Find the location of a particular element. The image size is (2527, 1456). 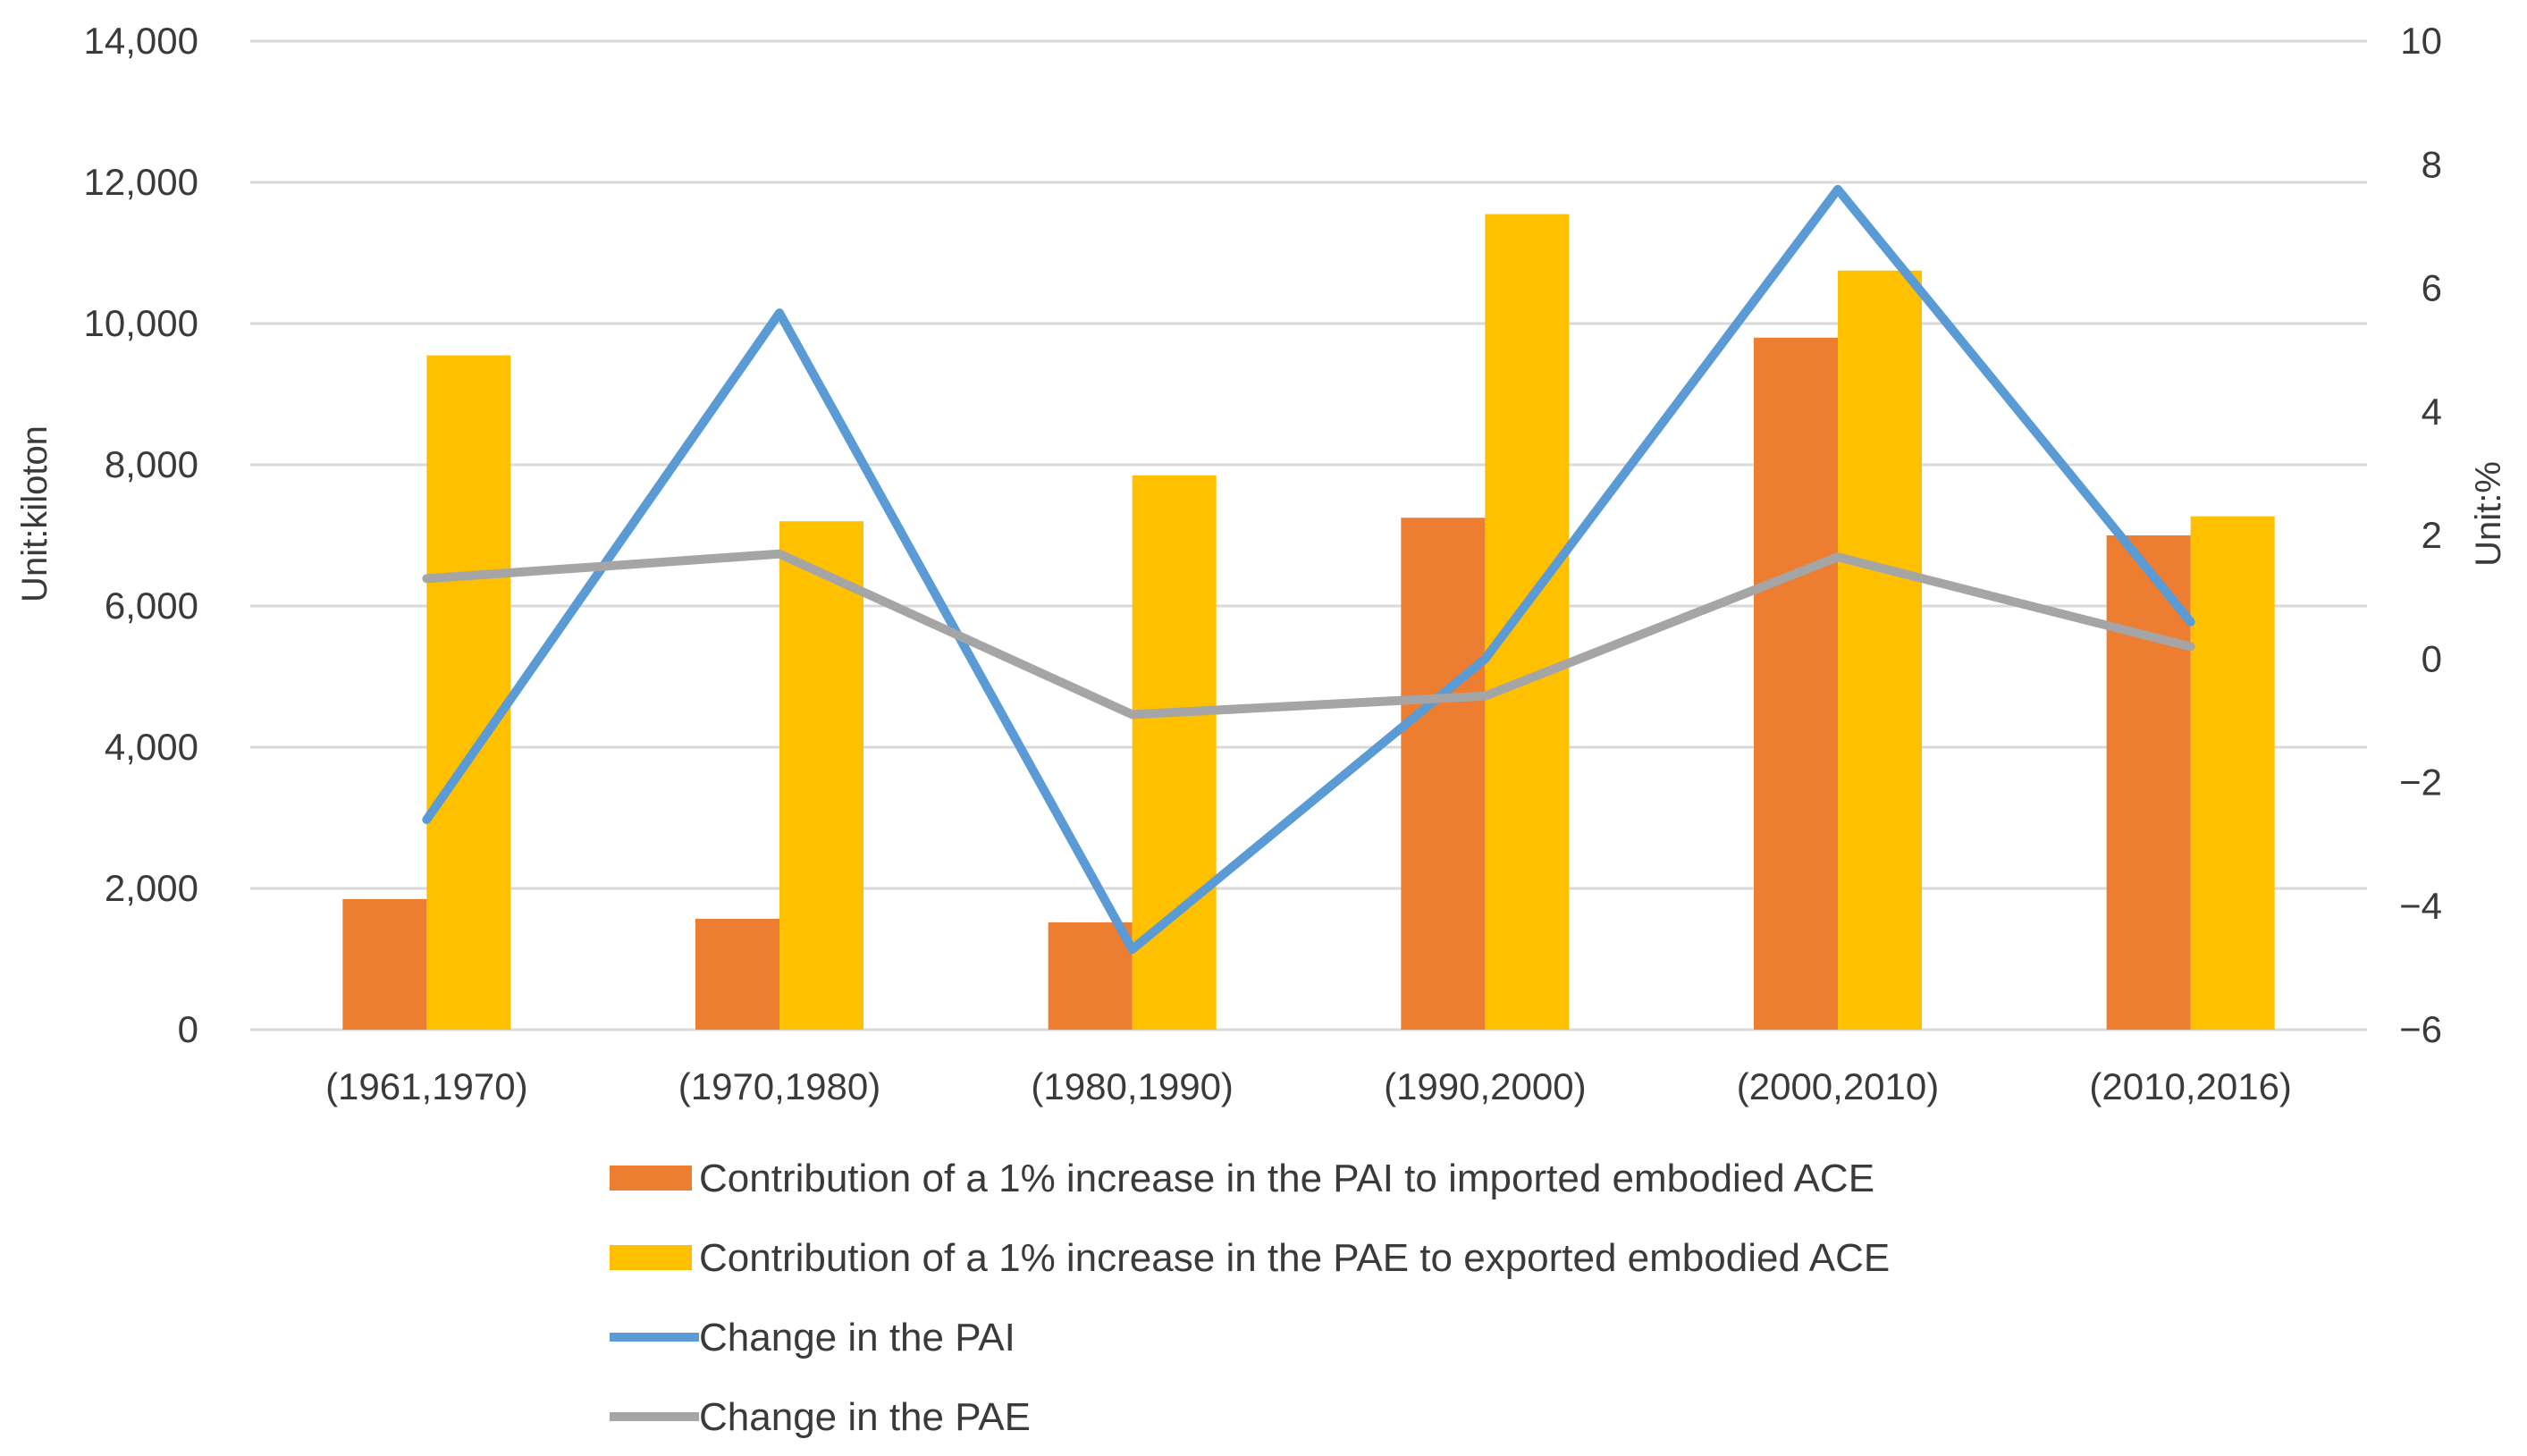

right-axis-title: Unit:% is located at coordinates (2488, 514).